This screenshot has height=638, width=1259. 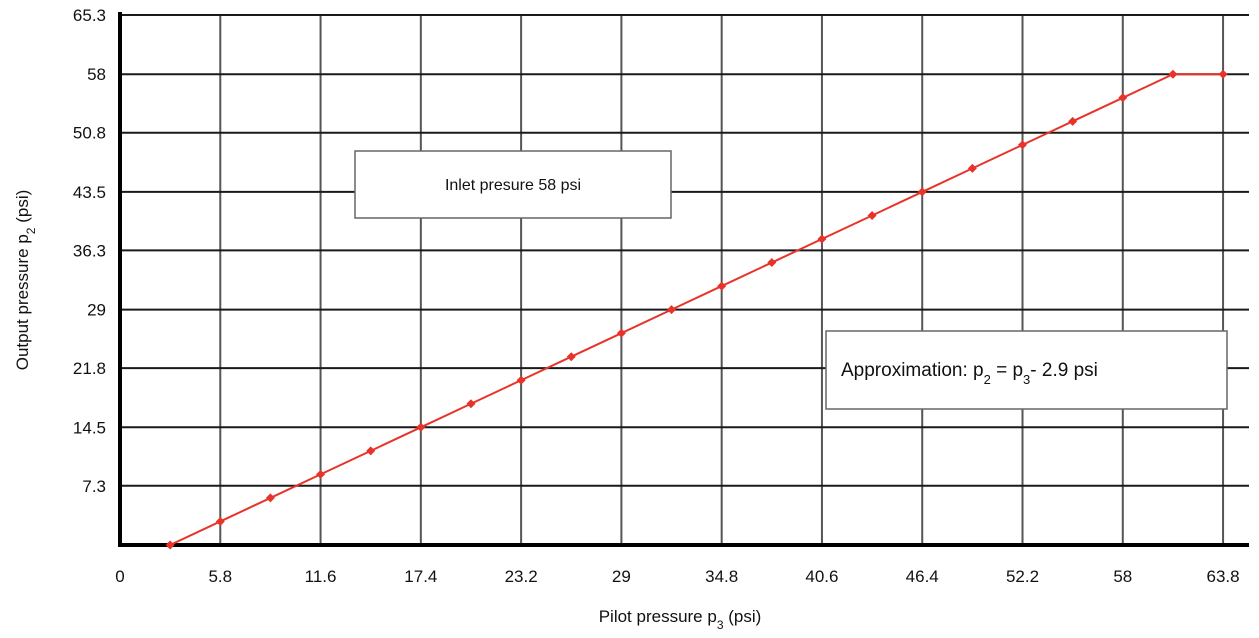 I want to click on inlet-annotation: Inlet presure 58 psi, so click(x=513, y=184).